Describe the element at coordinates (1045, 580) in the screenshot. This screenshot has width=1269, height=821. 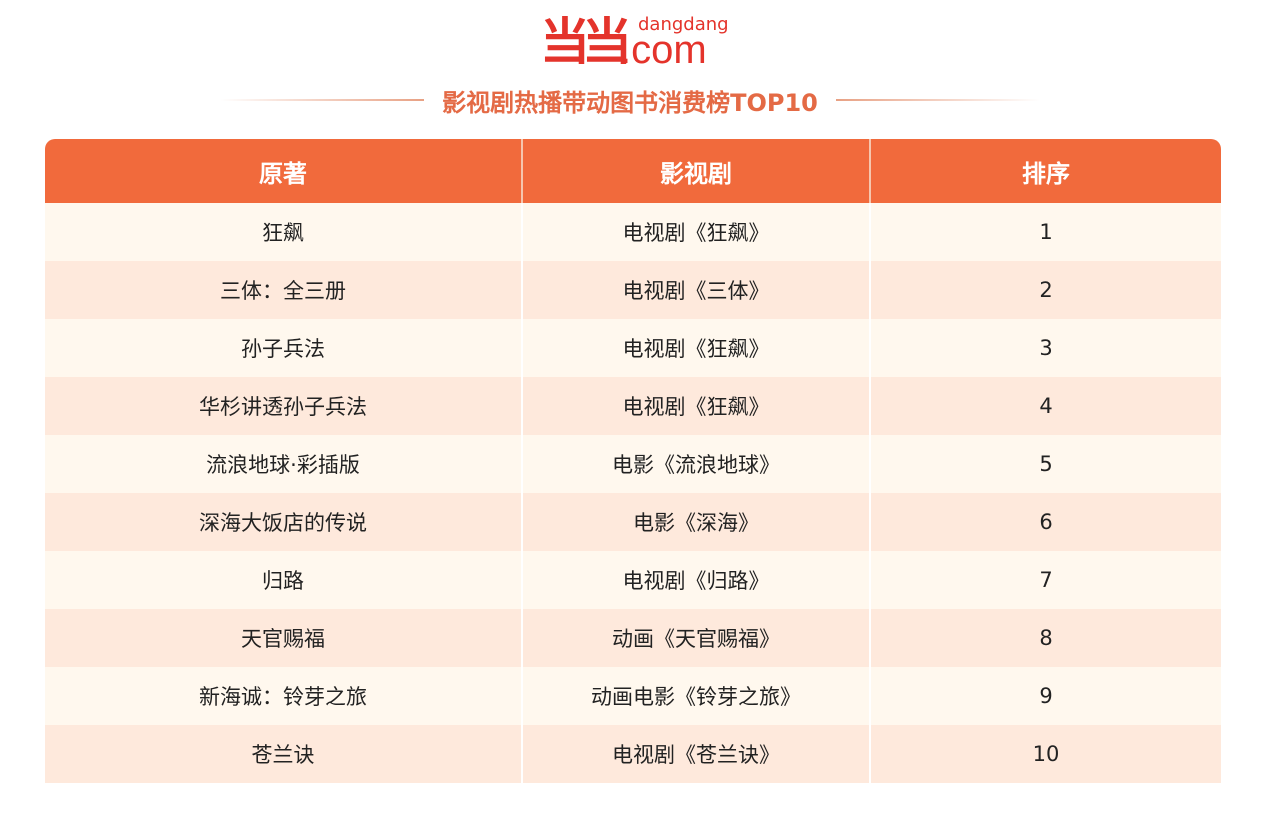
I see `rank-cell: 7` at that location.